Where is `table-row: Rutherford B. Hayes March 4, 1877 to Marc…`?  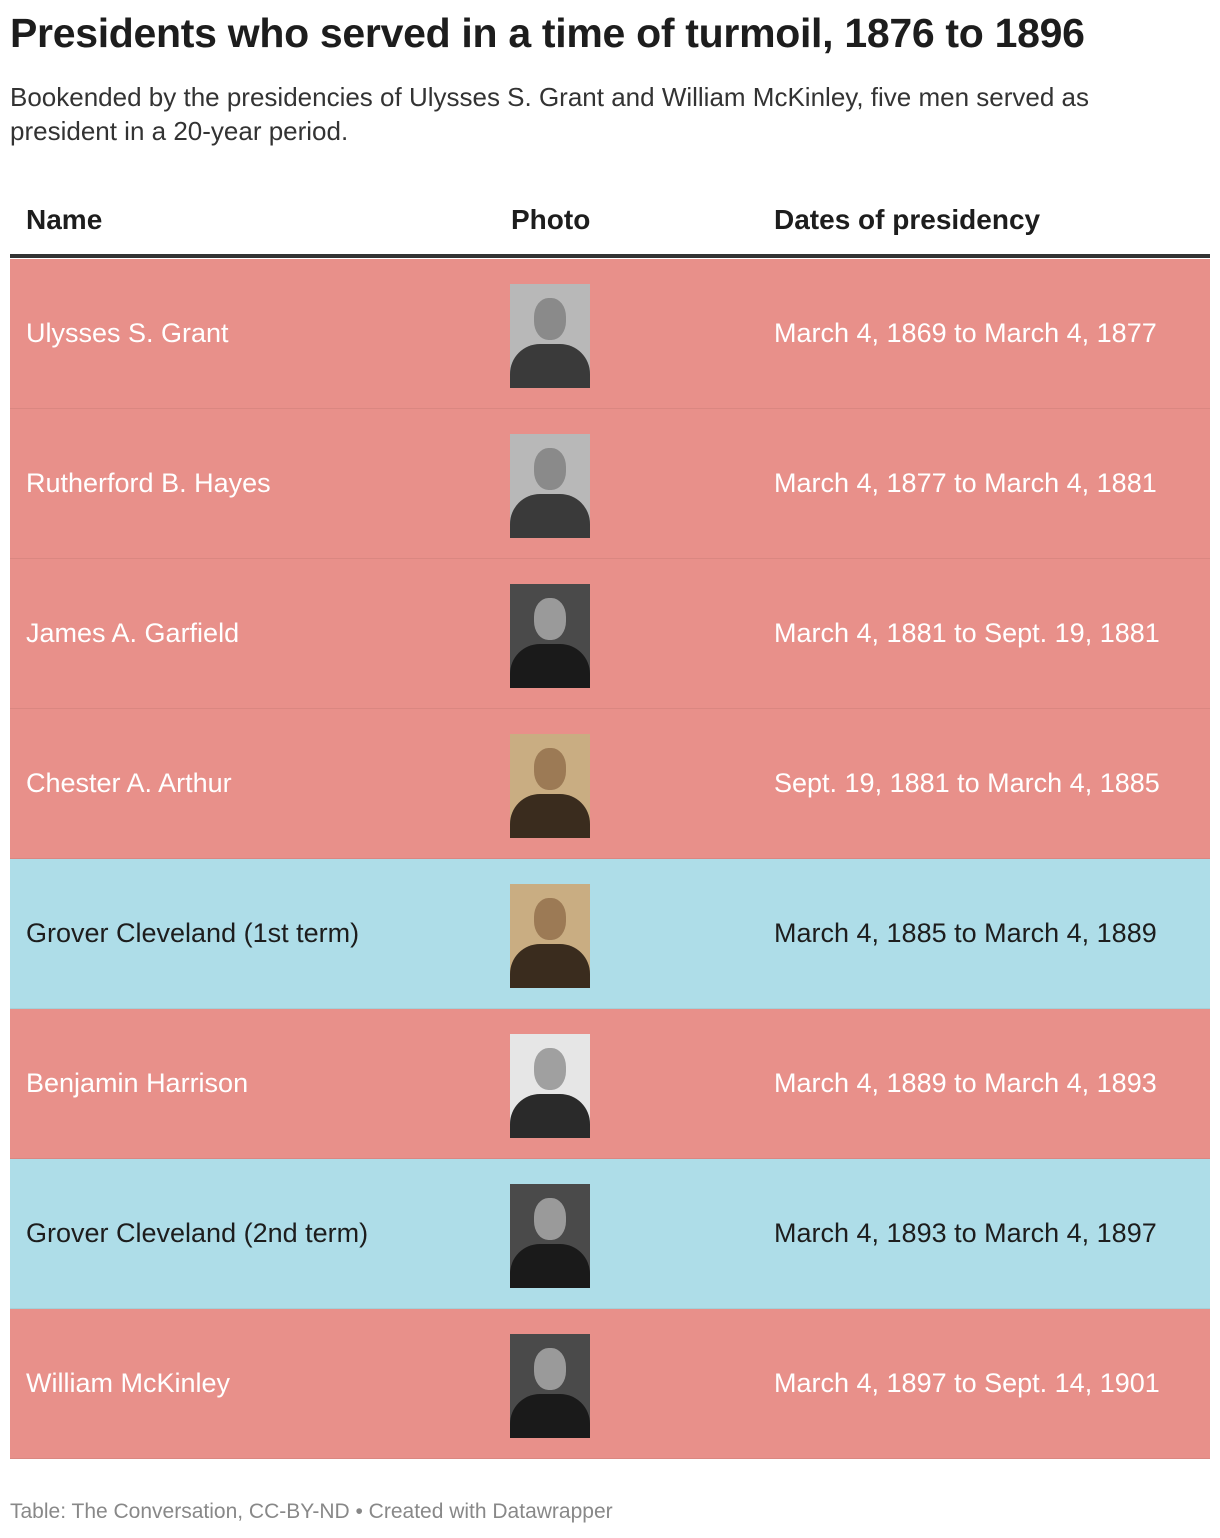 table-row: Rutherford B. Hayes March 4, 1877 to Marc… is located at coordinates (610, 484).